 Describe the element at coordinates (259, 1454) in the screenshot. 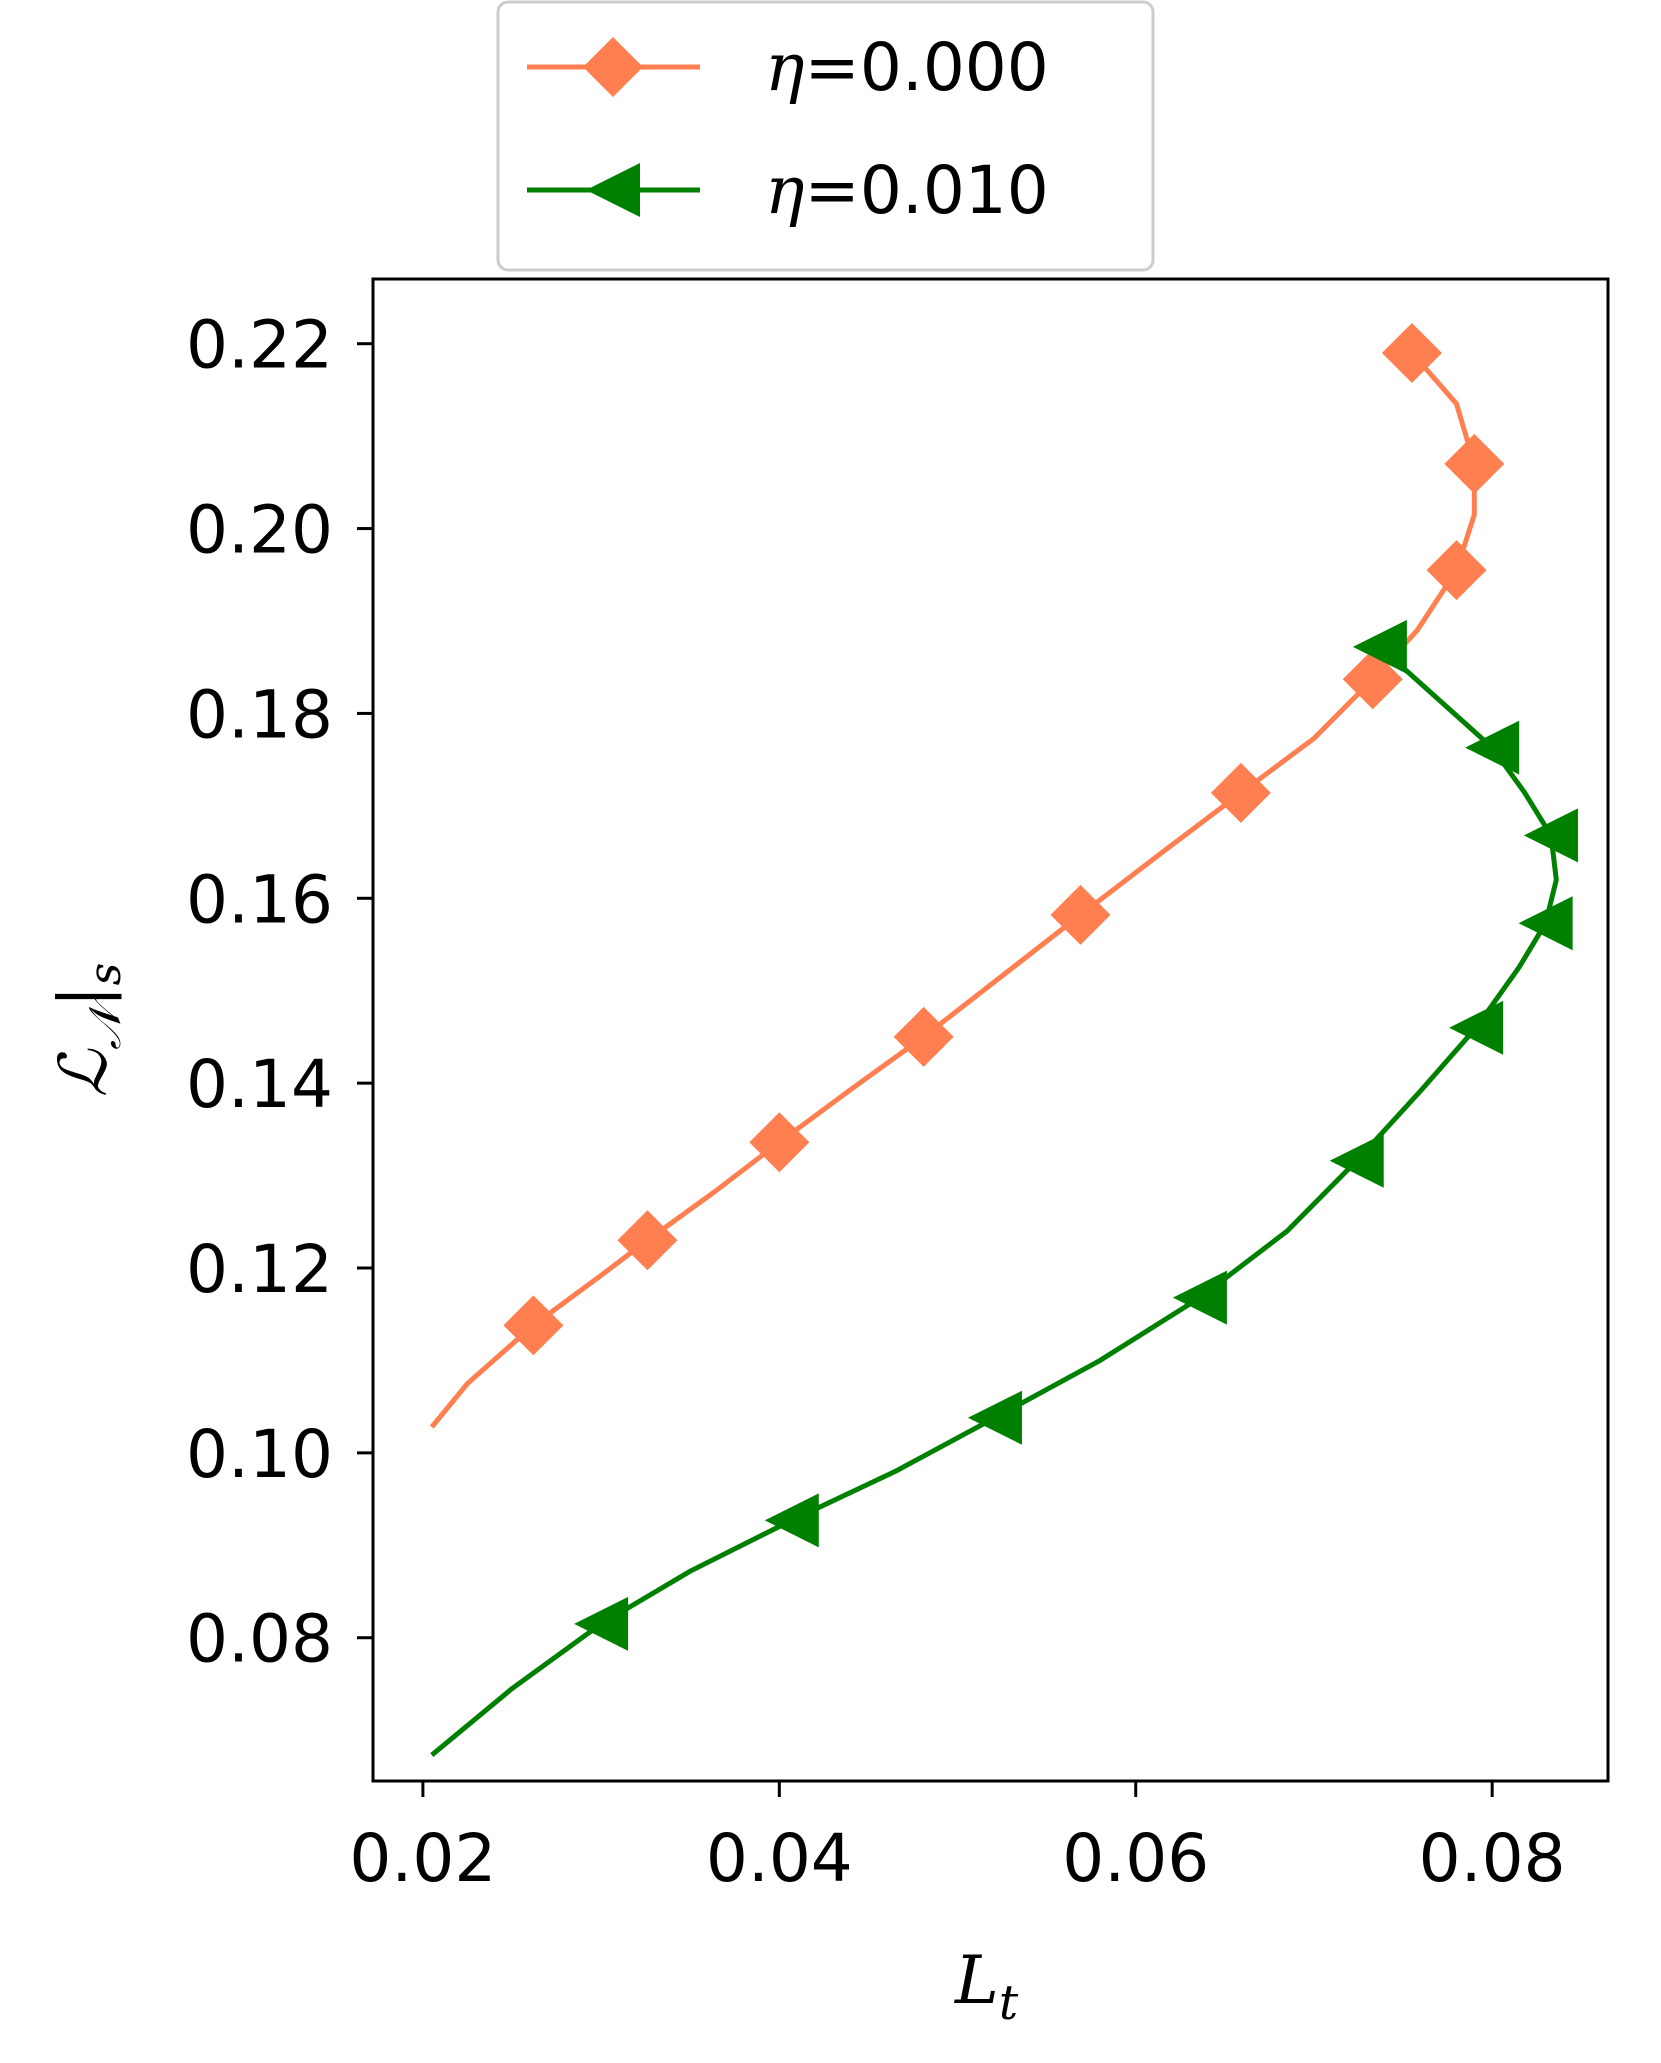

I see `y-tick-label: 0.10` at that location.